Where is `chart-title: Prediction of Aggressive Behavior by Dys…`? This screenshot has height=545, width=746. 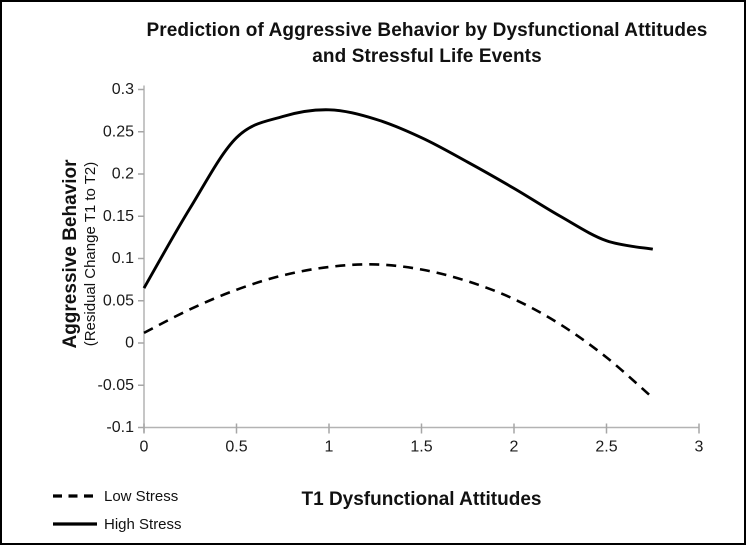
chart-title: Prediction of Aggressive Behavior by Dys… is located at coordinates (427, 43).